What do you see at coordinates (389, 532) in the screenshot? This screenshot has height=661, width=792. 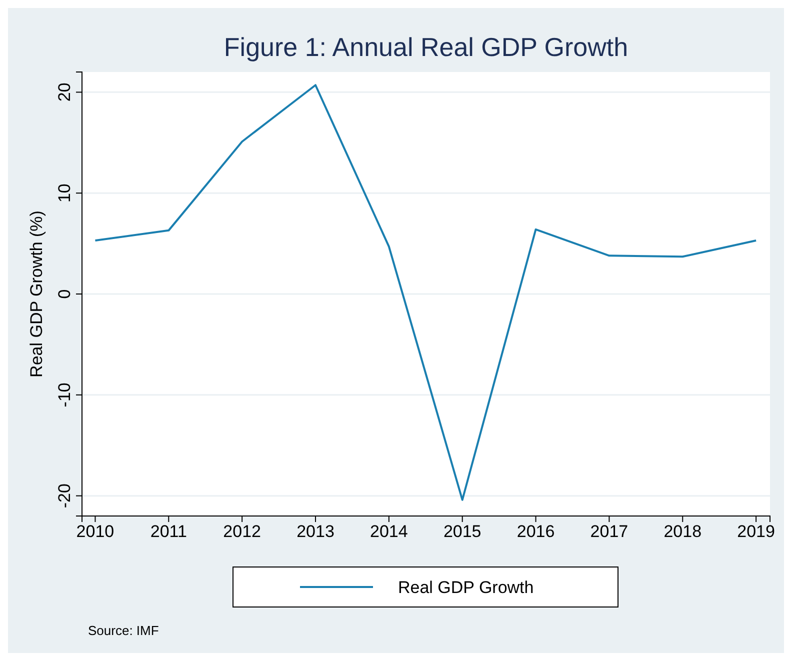 I see `x-tick-label: 2014` at bounding box center [389, 532].